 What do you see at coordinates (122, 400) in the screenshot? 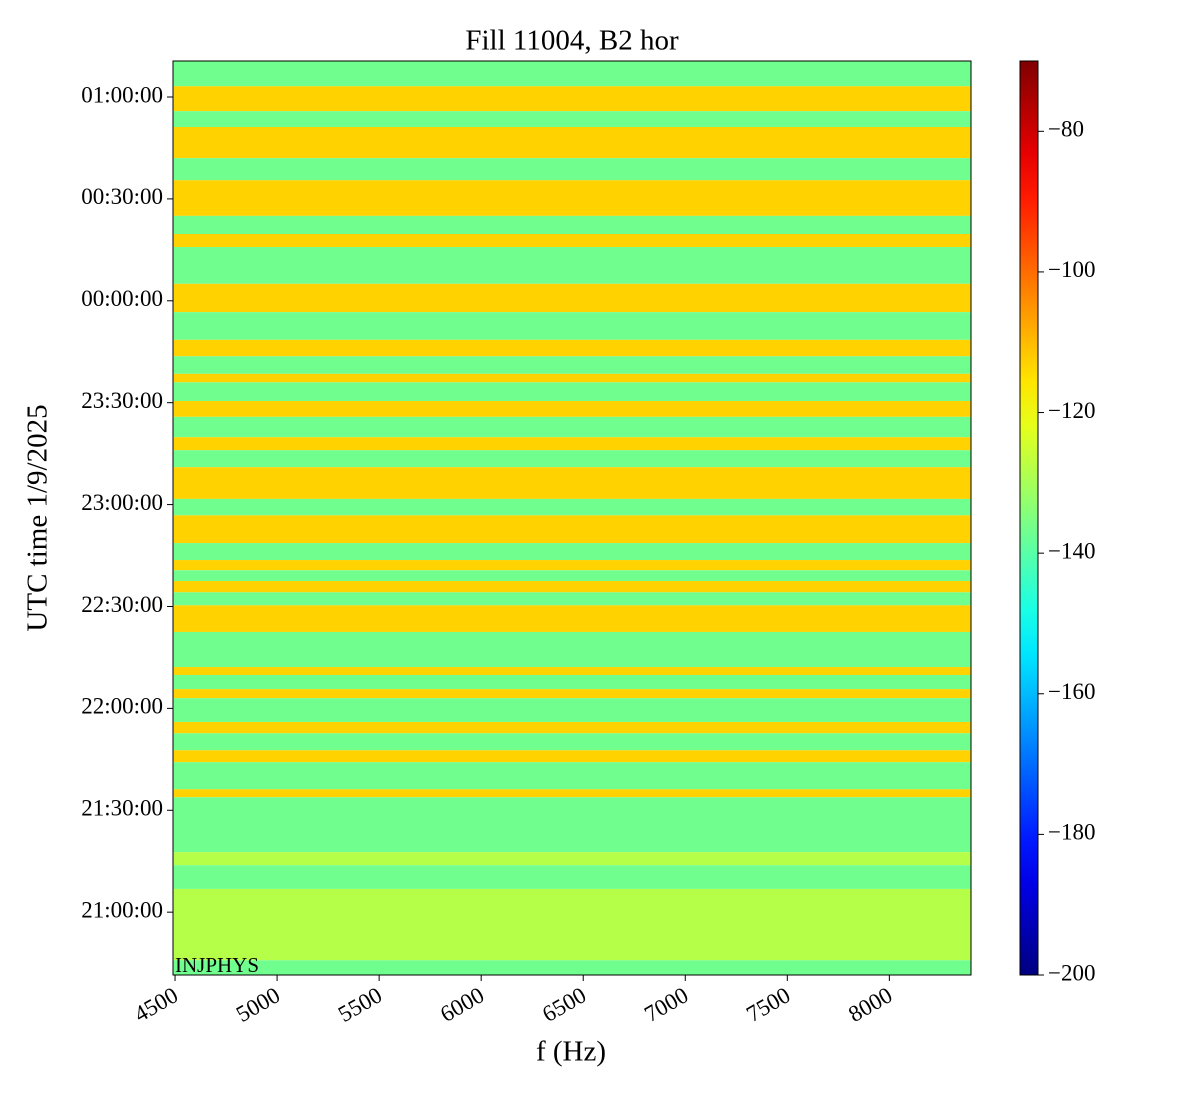
I see `y-tick-label: 23:30:00` at bounding box center [122, 400].